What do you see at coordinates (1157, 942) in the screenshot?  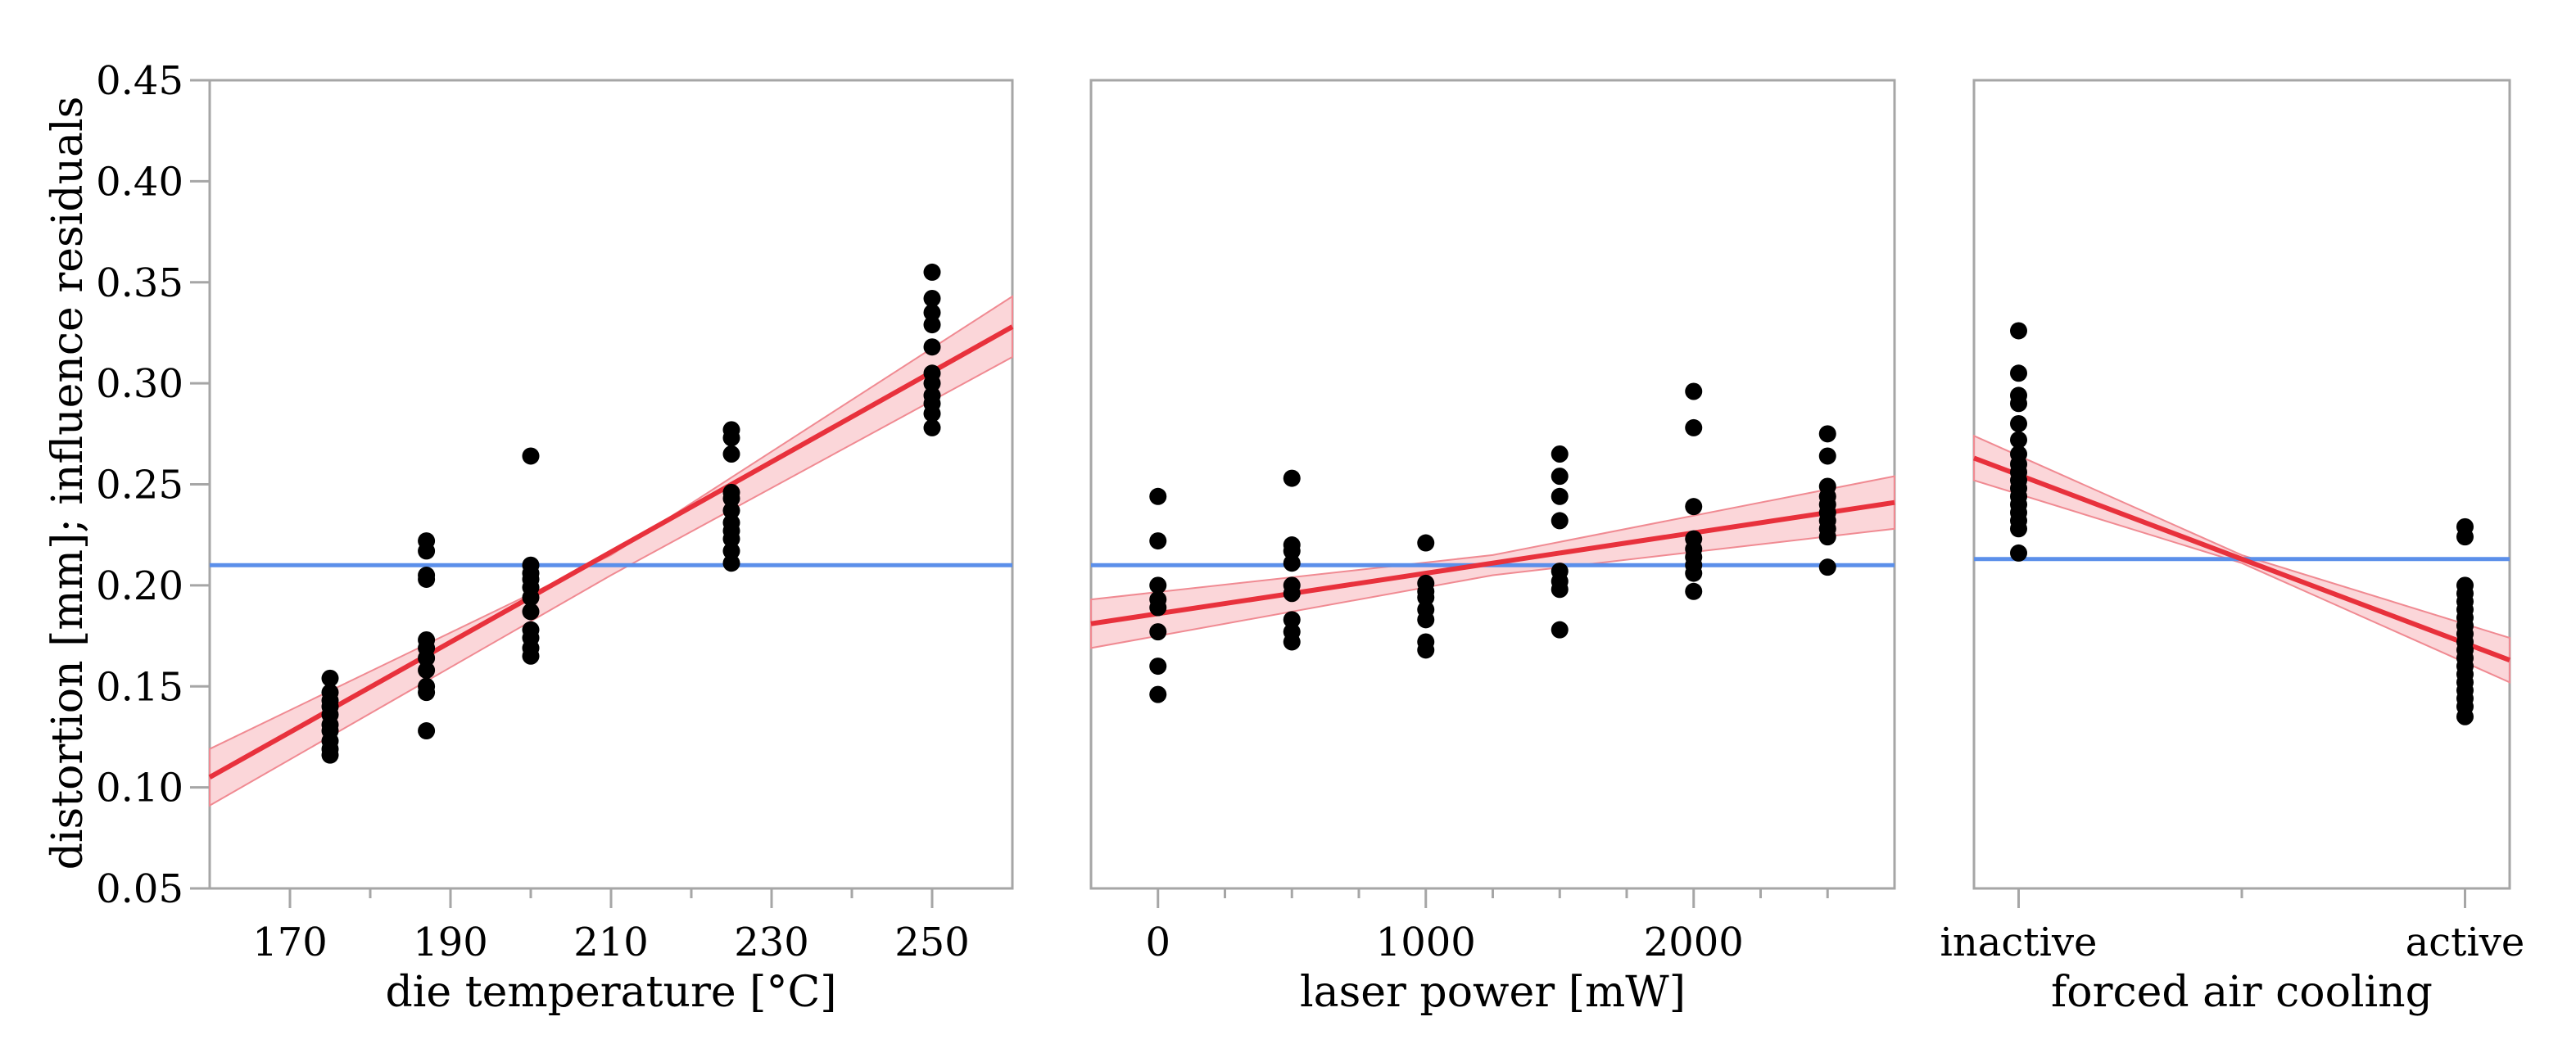 I see `x-tick-label: 0` at bounding box center [1157, 942].